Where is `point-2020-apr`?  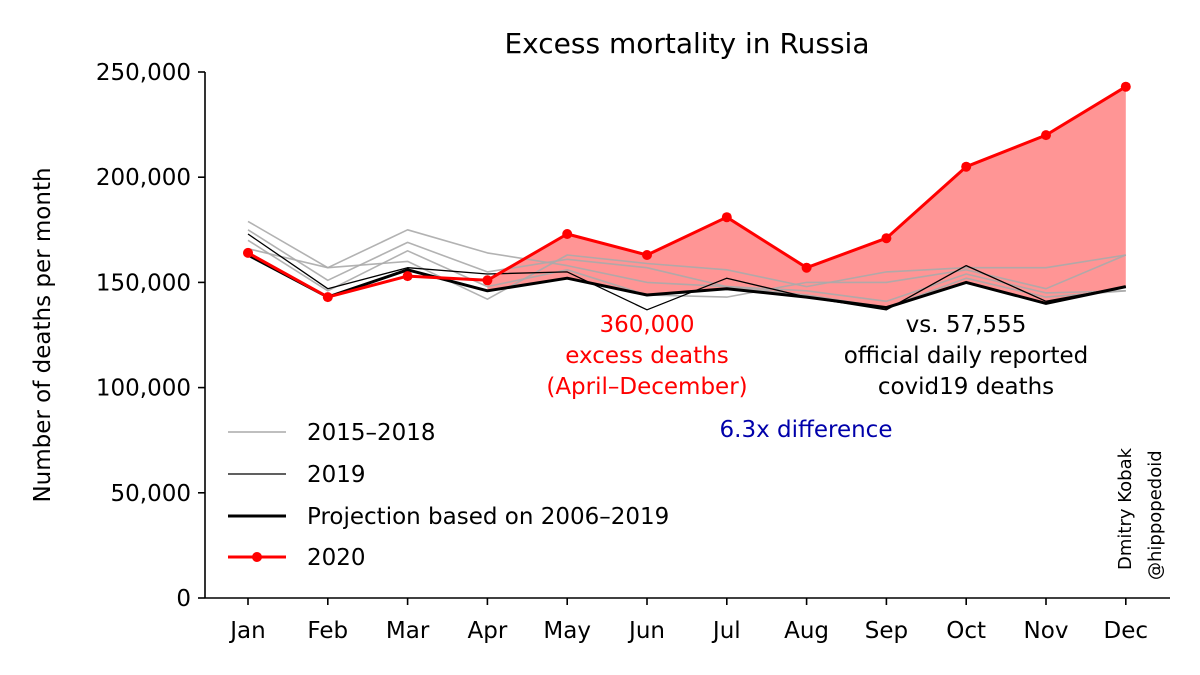
point-2020-apr is located at coordinates (487, 280).